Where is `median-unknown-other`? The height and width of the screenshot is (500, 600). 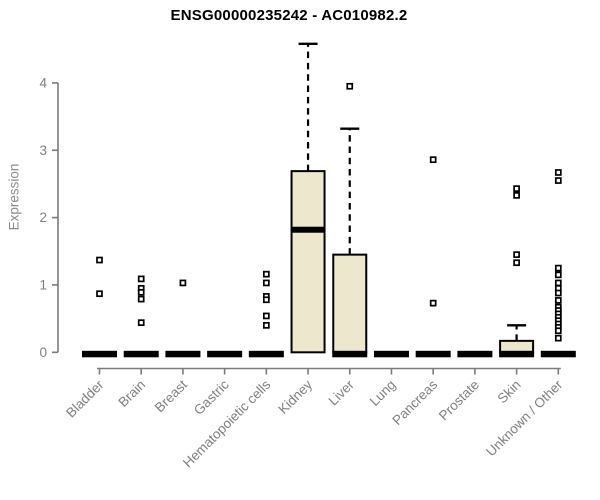 median-unknown-other is located at coordinates (558, 354).